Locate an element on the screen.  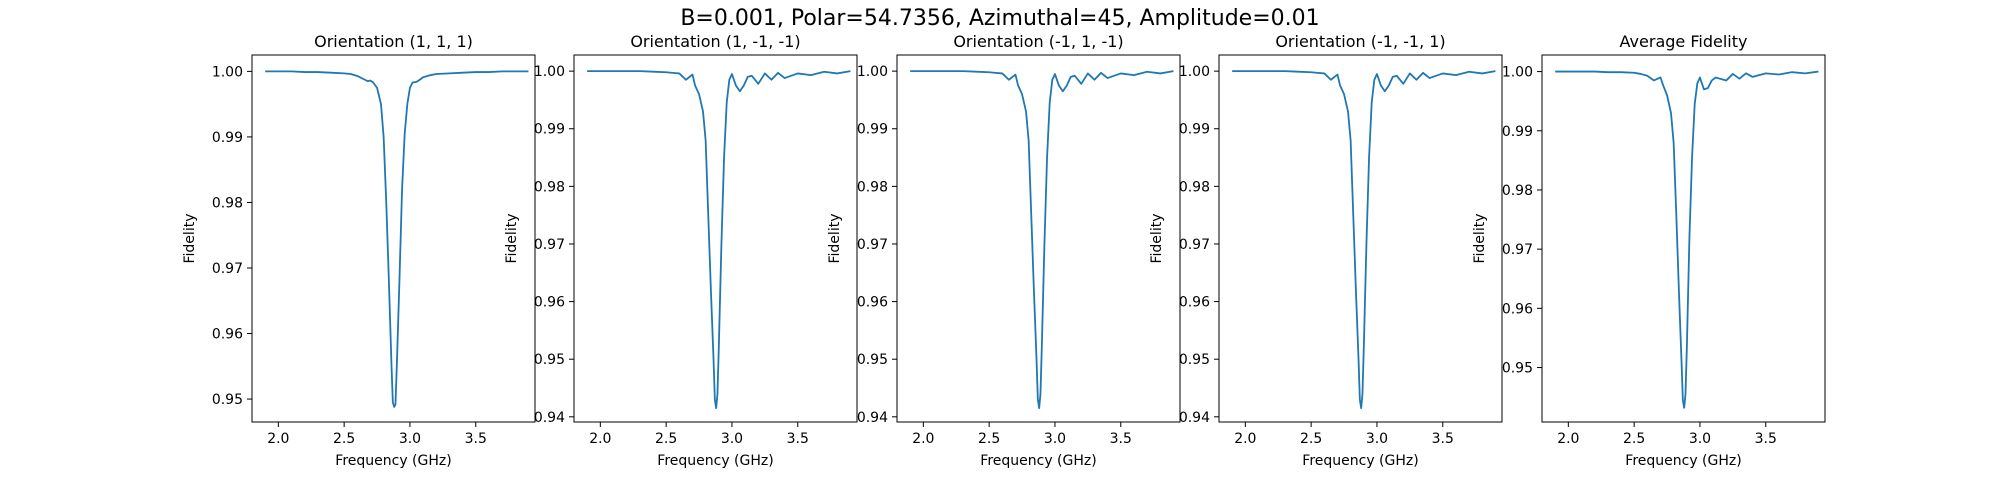
panel-title: Orientation (-1, 1, -1) is located at coordinates (1038, 41).